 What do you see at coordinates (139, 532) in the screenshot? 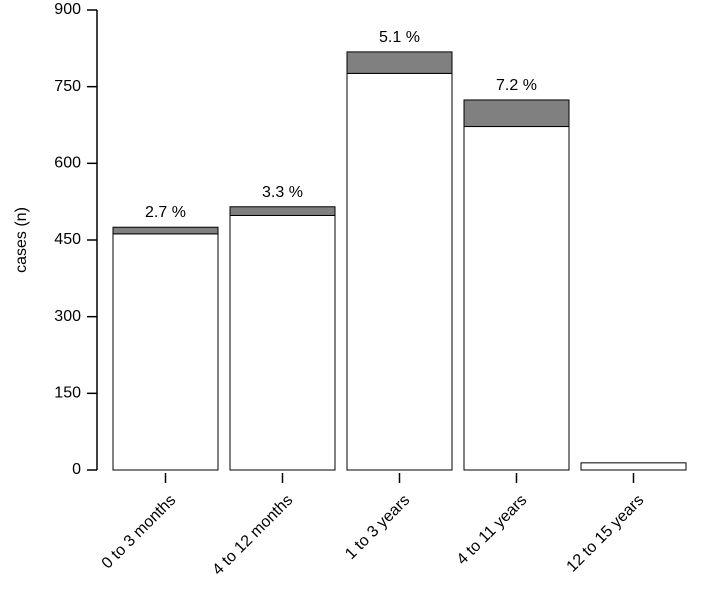
I see `x-tick-label: 0 to 3 months` at bounding box center [139, 532].